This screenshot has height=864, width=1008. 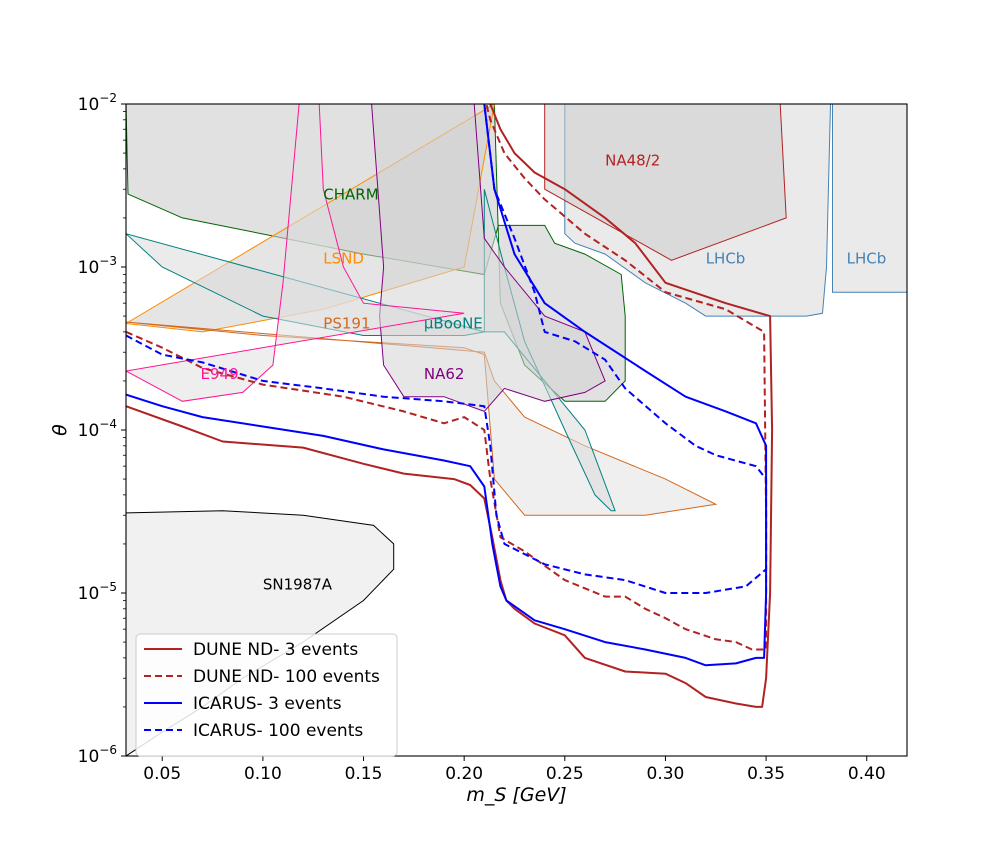 What do you see at coordinates (453, 323) in the screenshot?
I see `region-label-microboone-6: μBooNE` at bounding box center [453, 323].